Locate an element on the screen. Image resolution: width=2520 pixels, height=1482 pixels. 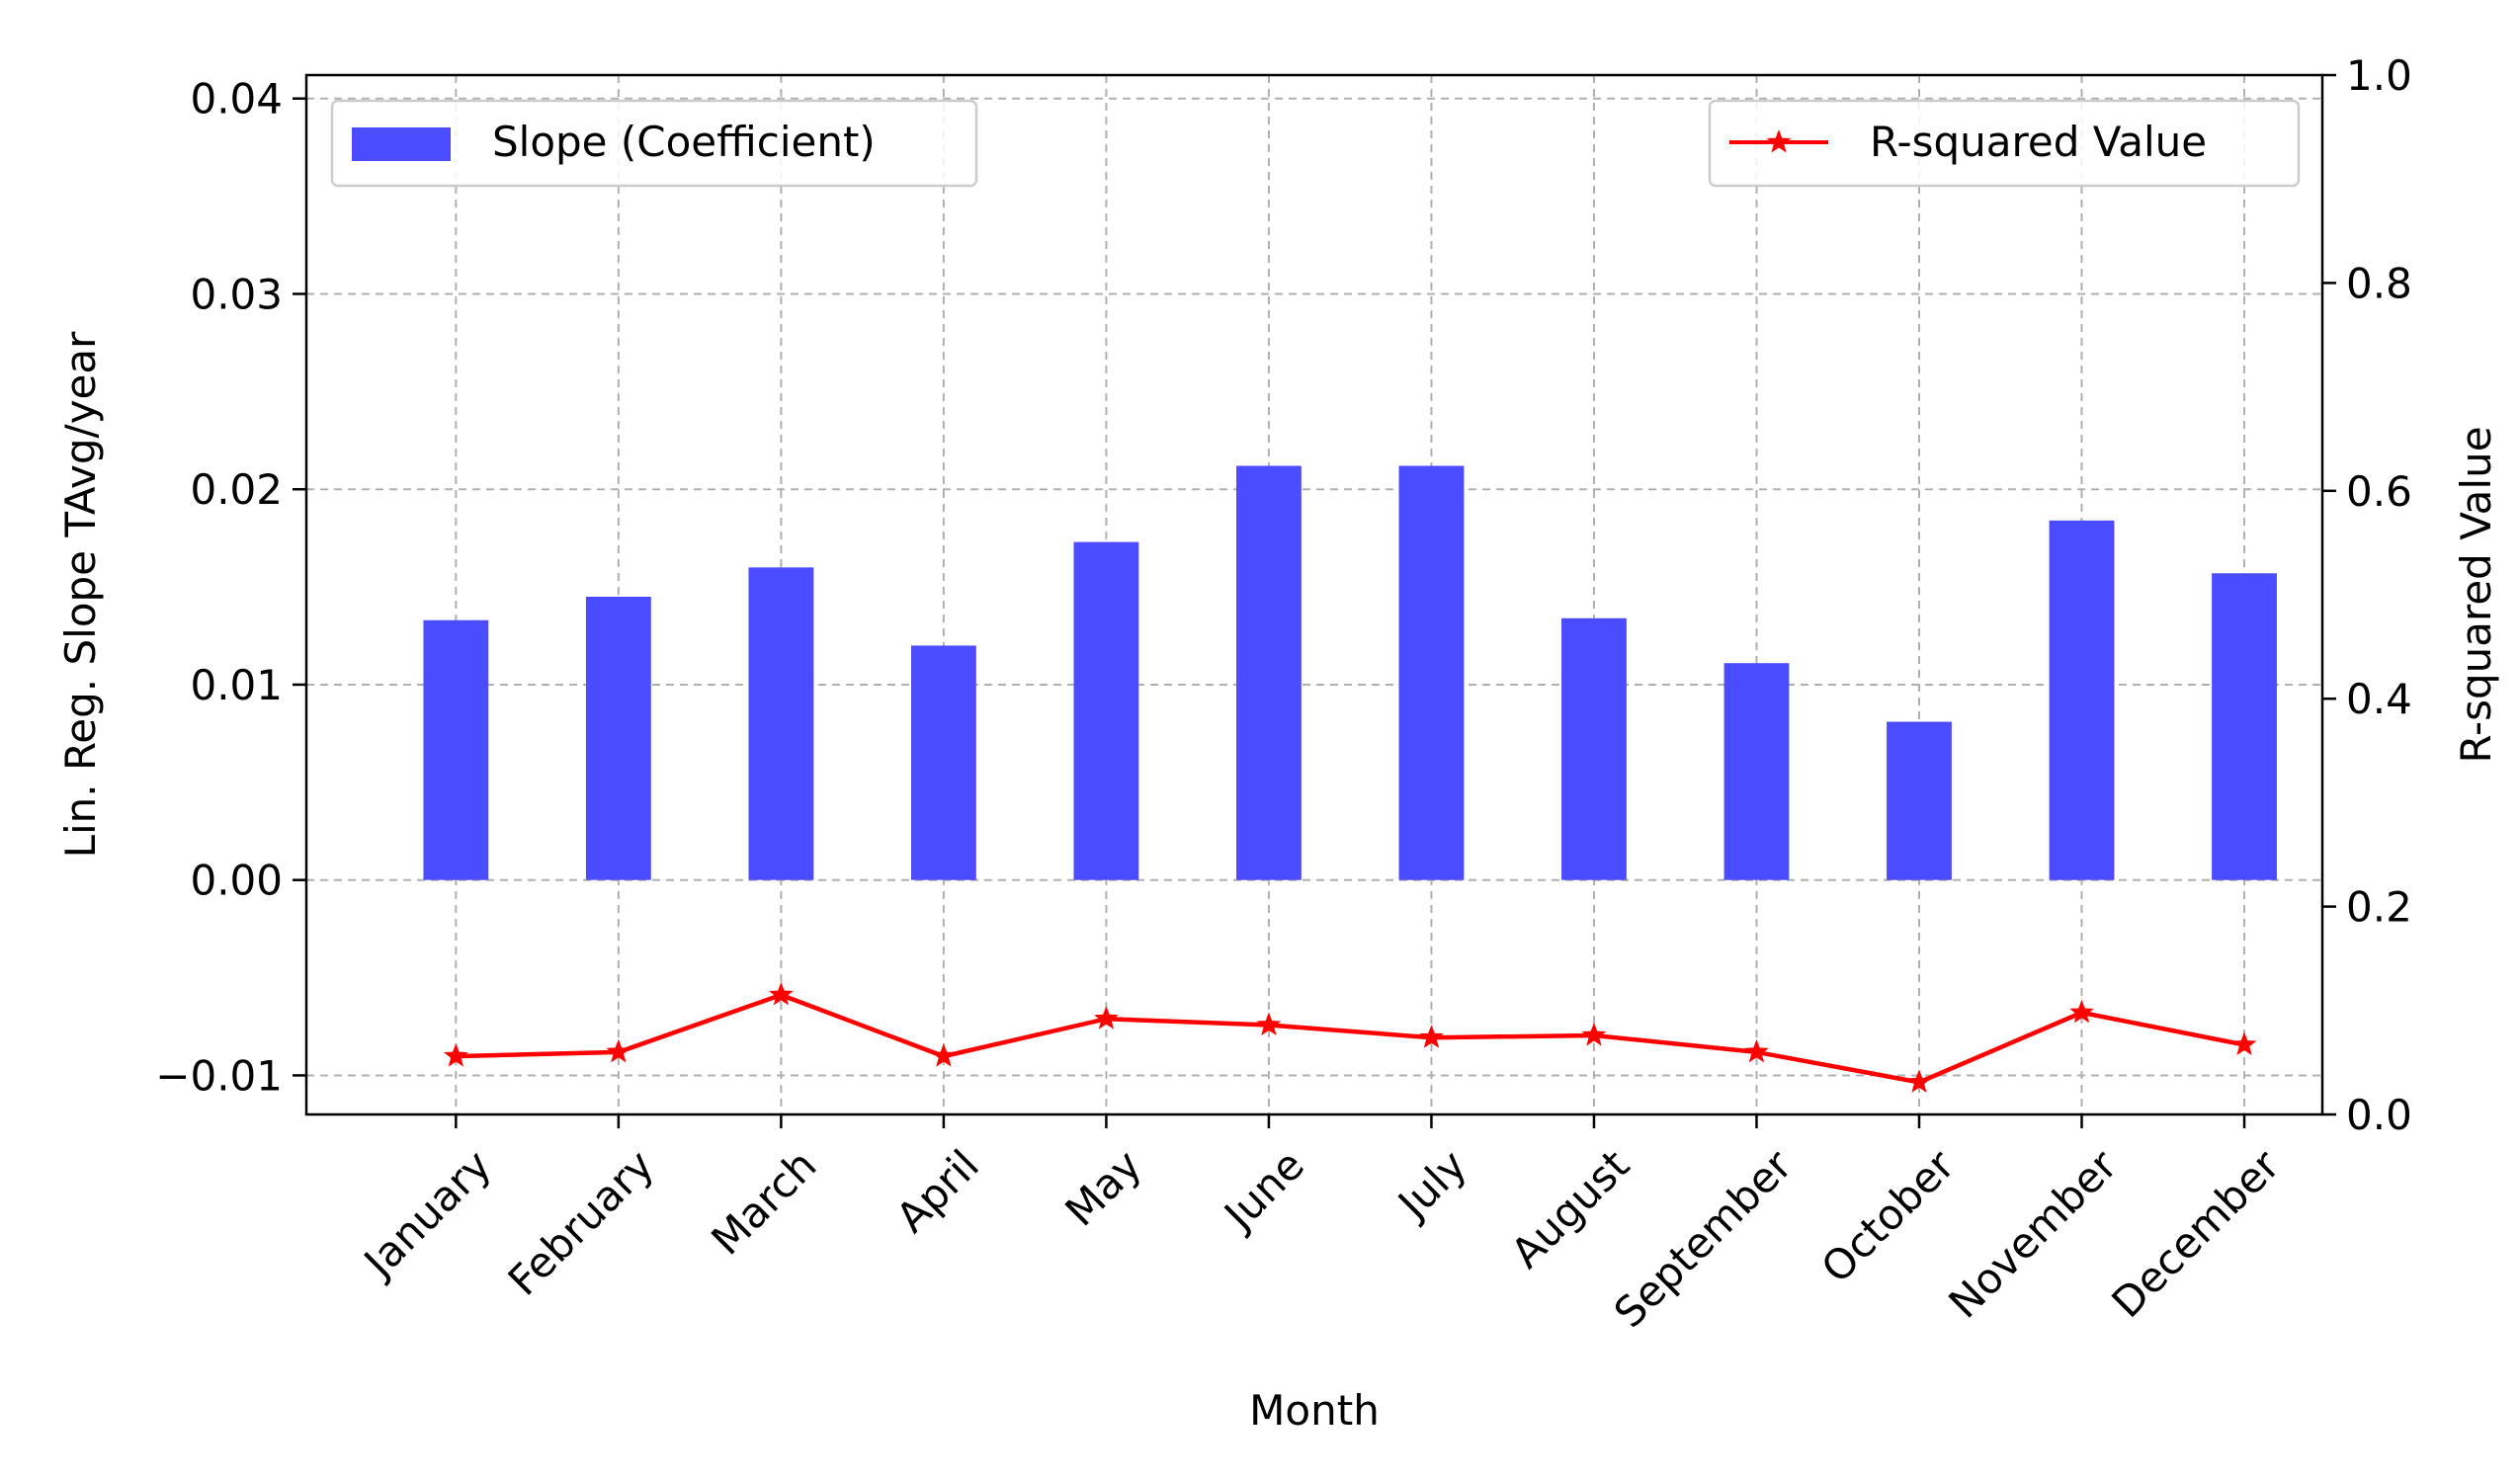
x-tick-label: June is located at coordinates (1263, 1190).